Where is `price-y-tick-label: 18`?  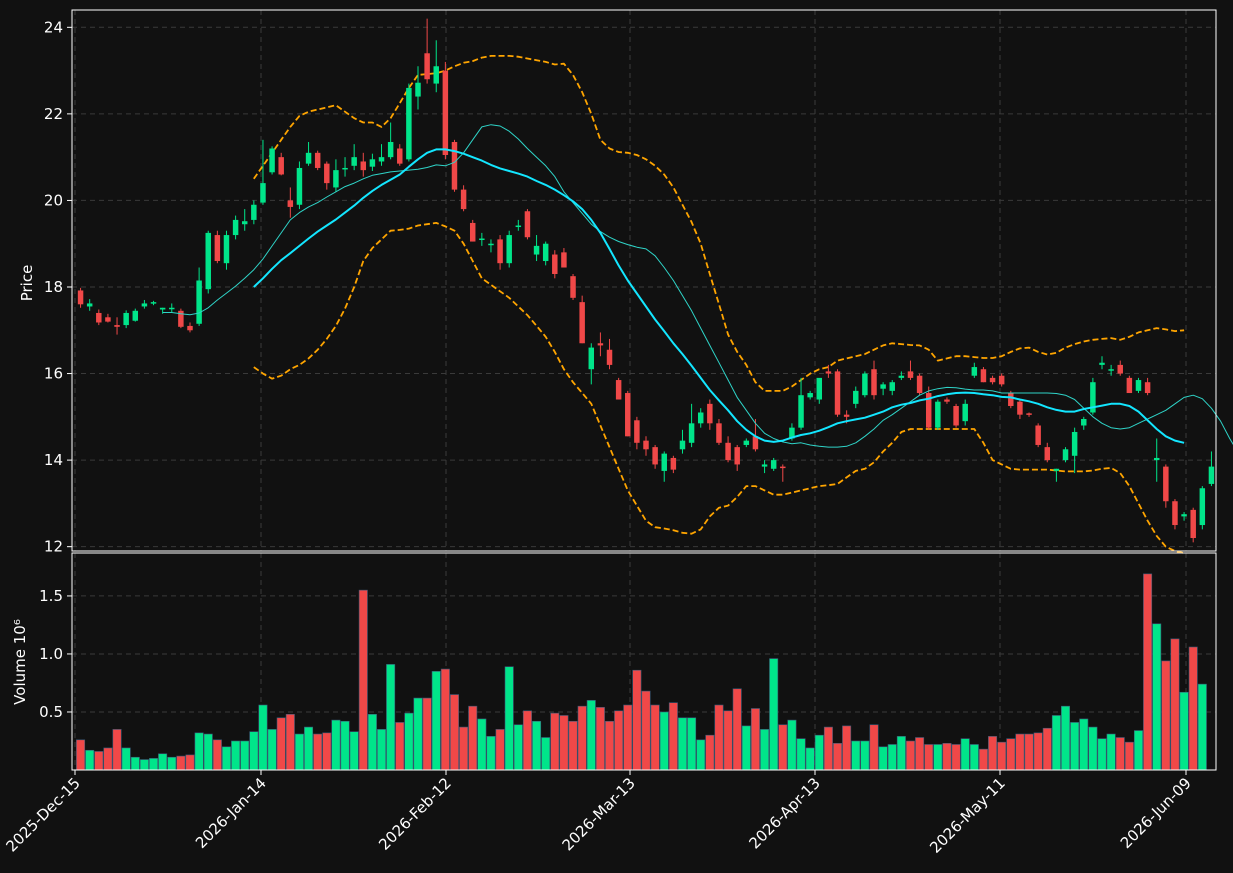 price-y-tick-label: 18 is located at coordinates (53, 287).